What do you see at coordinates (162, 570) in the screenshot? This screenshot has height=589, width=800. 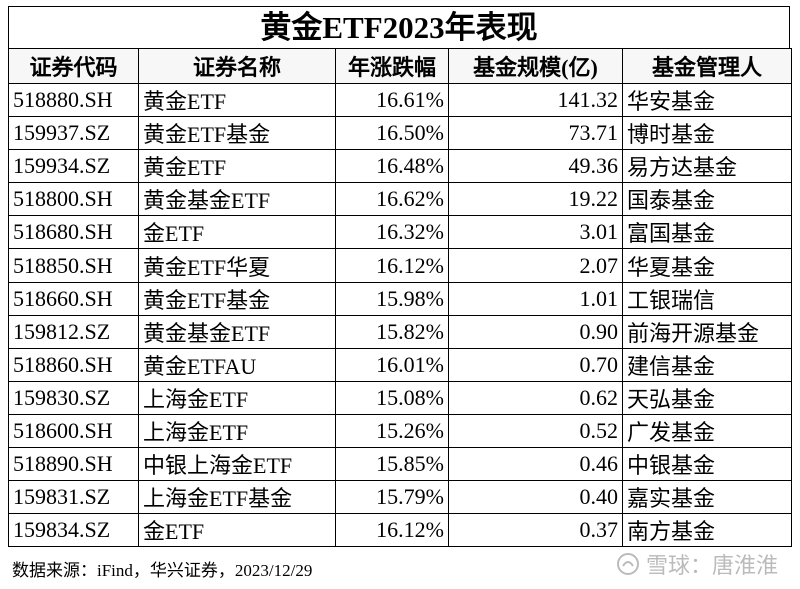 I see `source-note: 数据来源：iFind，华兴证券，2023/12/29` at bounding box center [162, 570].